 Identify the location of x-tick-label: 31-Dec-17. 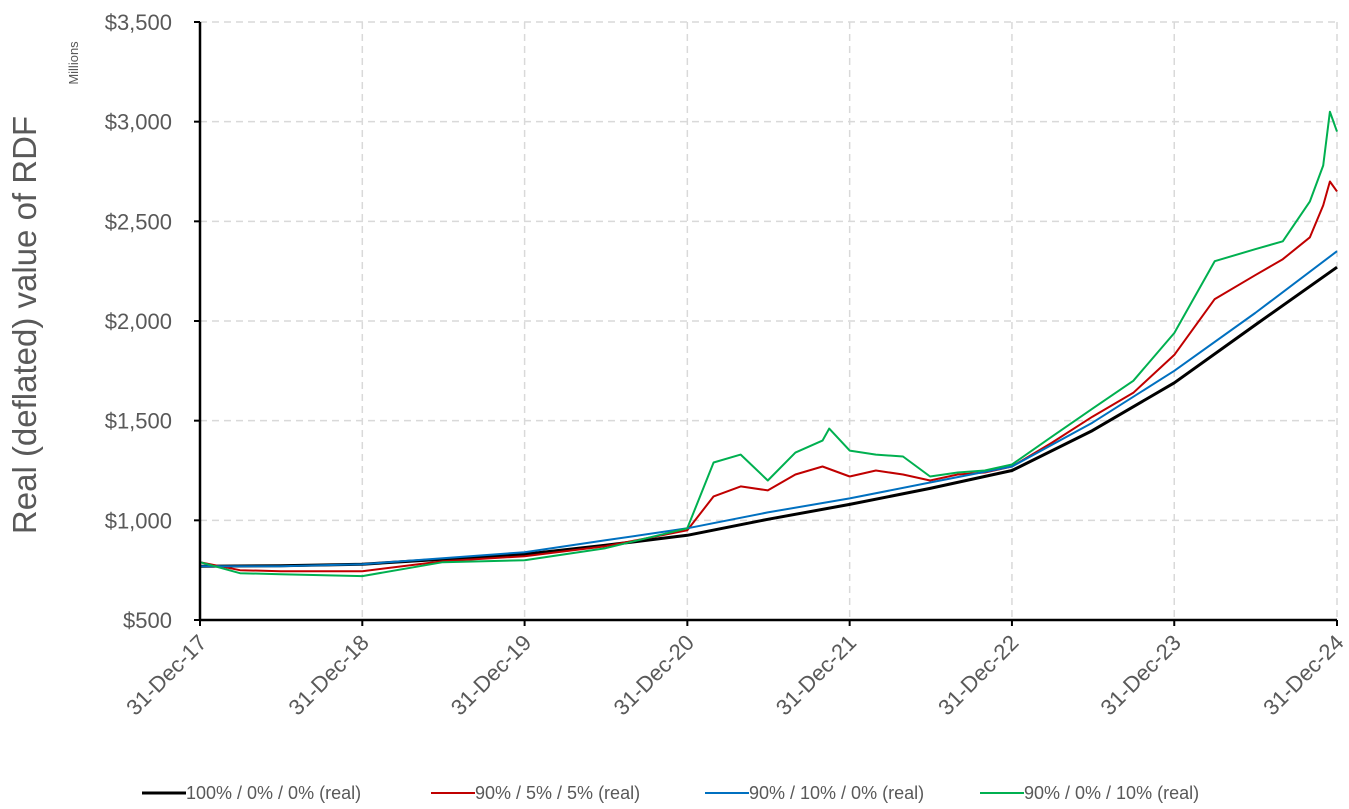
(166, 675).